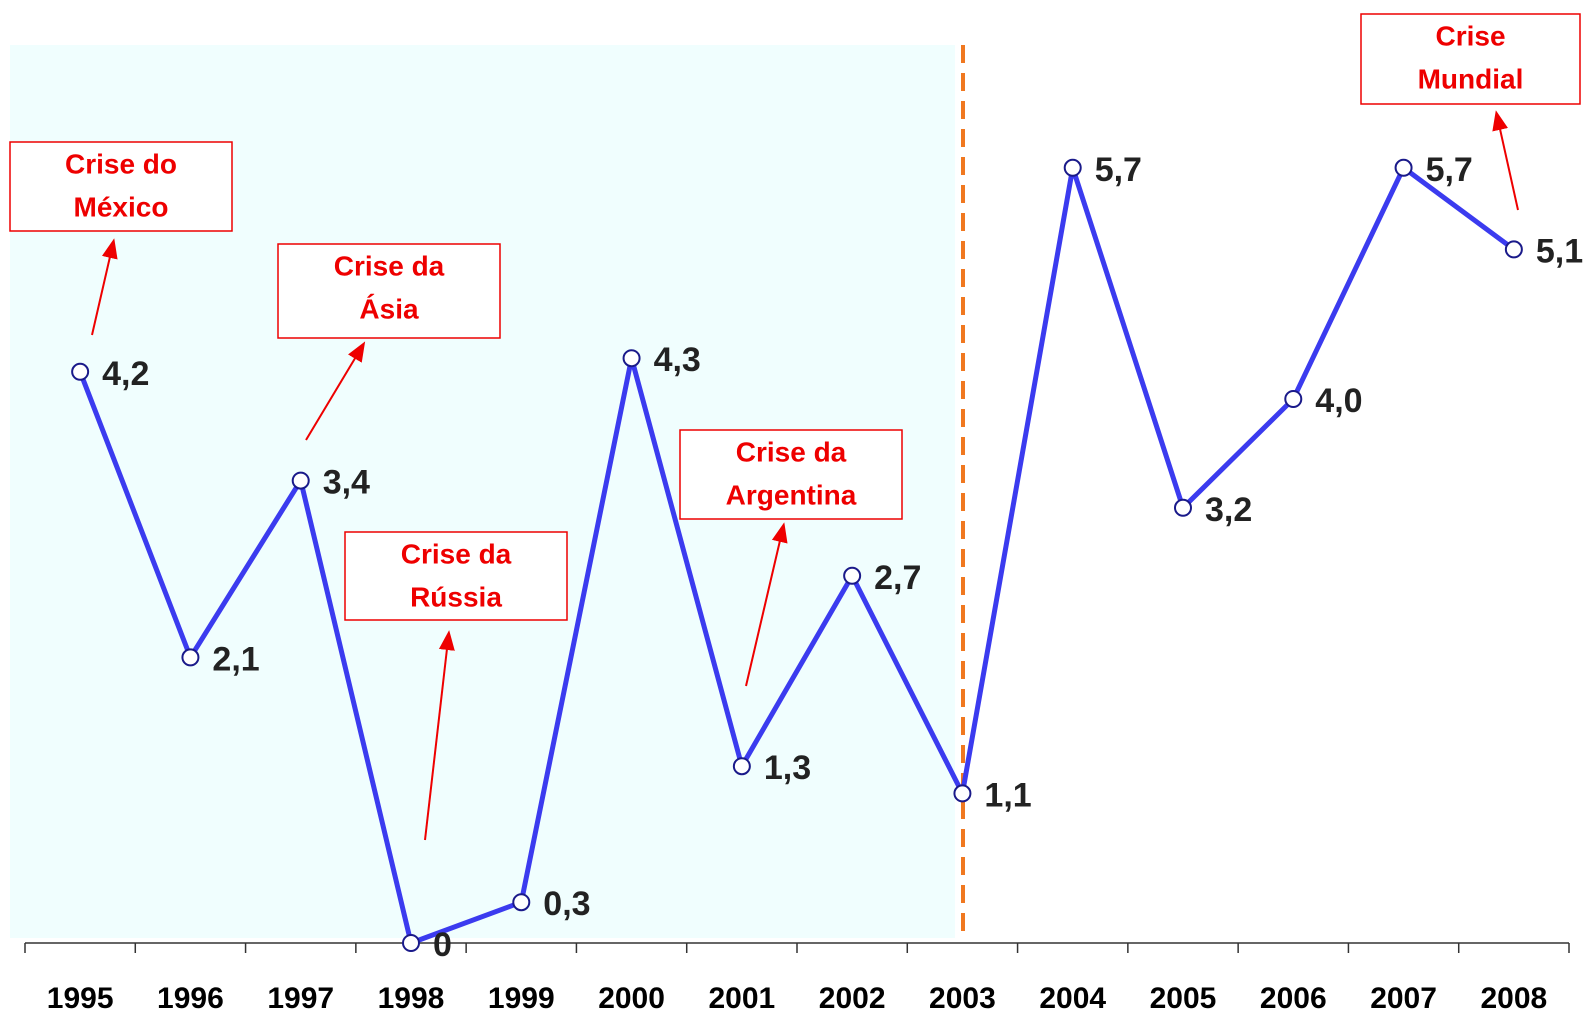  Describe the element at coordinates (411, 998) in the screenshot. I see `x-tick-label: 1998` at that location.